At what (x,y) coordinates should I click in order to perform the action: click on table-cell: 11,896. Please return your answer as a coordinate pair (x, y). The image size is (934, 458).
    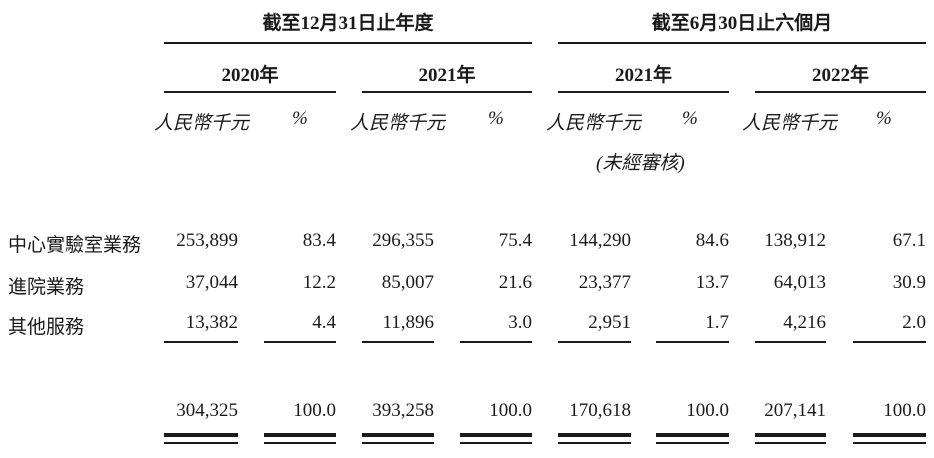
    Looking at the image, I should click on (408, 322).